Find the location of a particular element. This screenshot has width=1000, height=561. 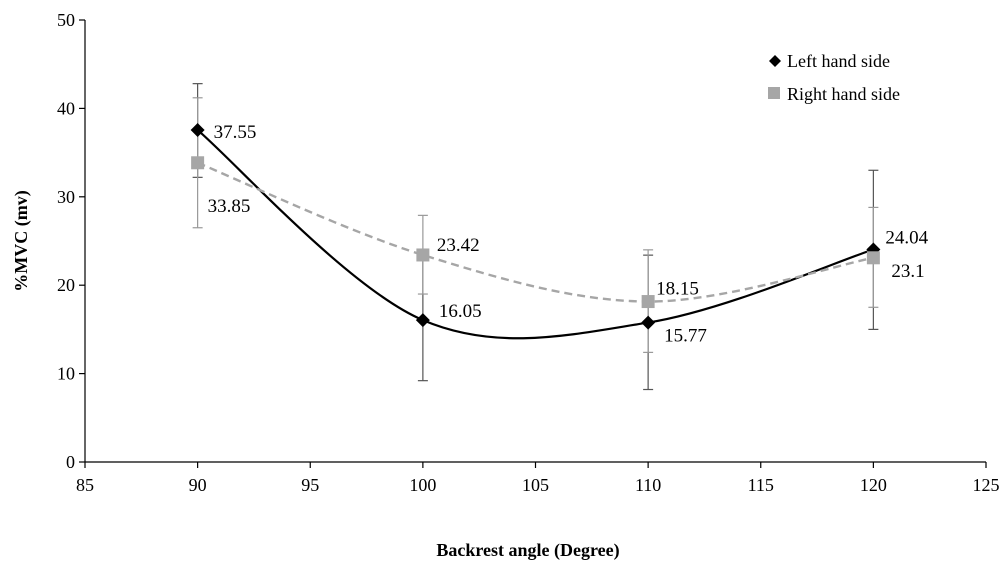

x-tick-label: 105 is located at coordinates (535, 485).